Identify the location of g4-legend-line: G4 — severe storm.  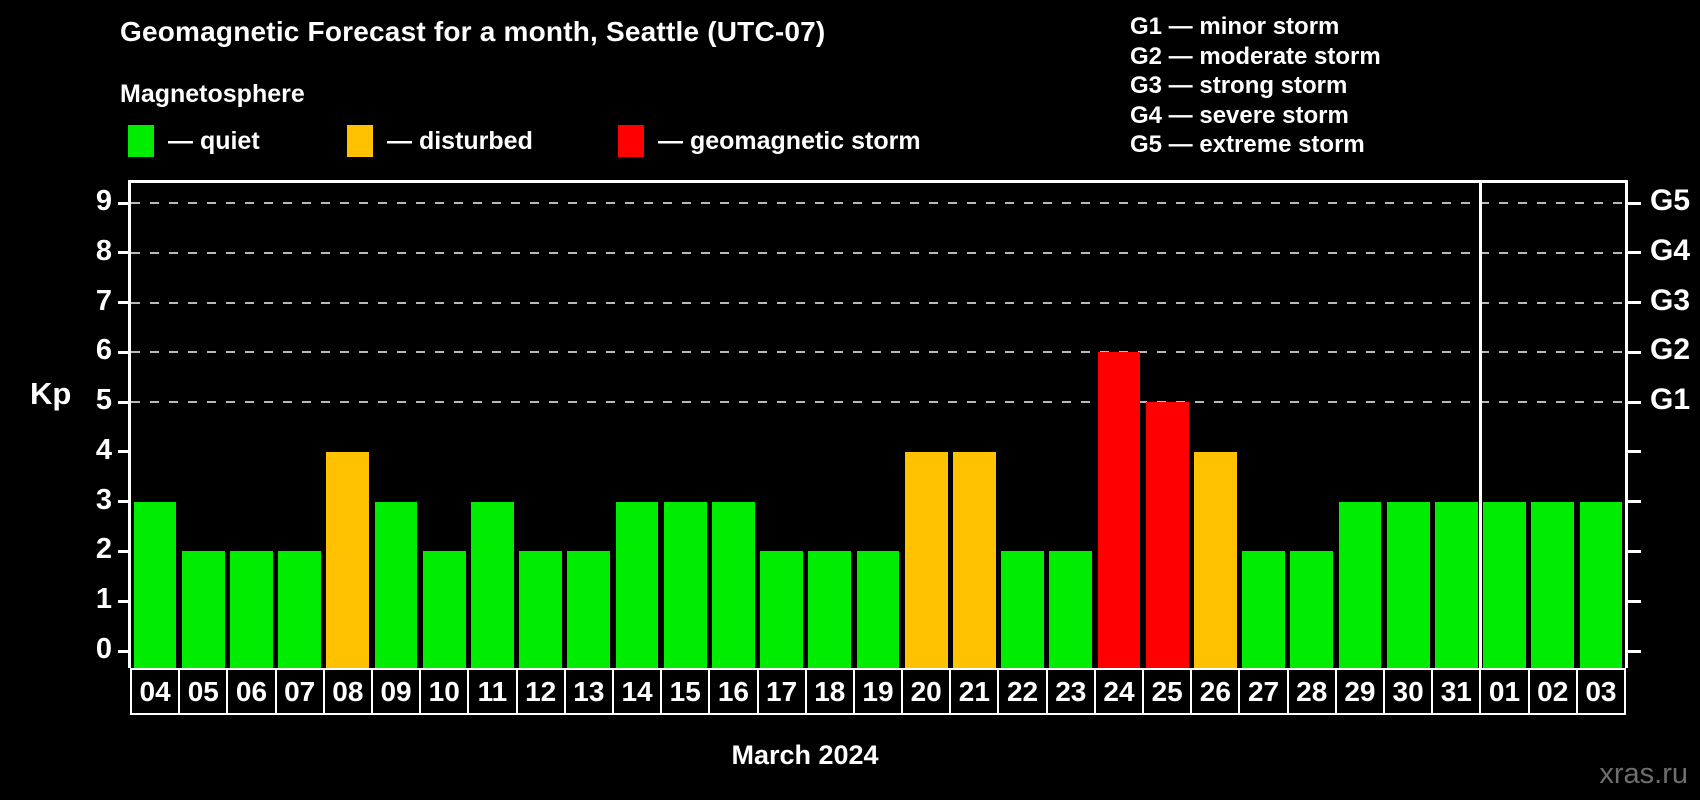
(1239, 115).